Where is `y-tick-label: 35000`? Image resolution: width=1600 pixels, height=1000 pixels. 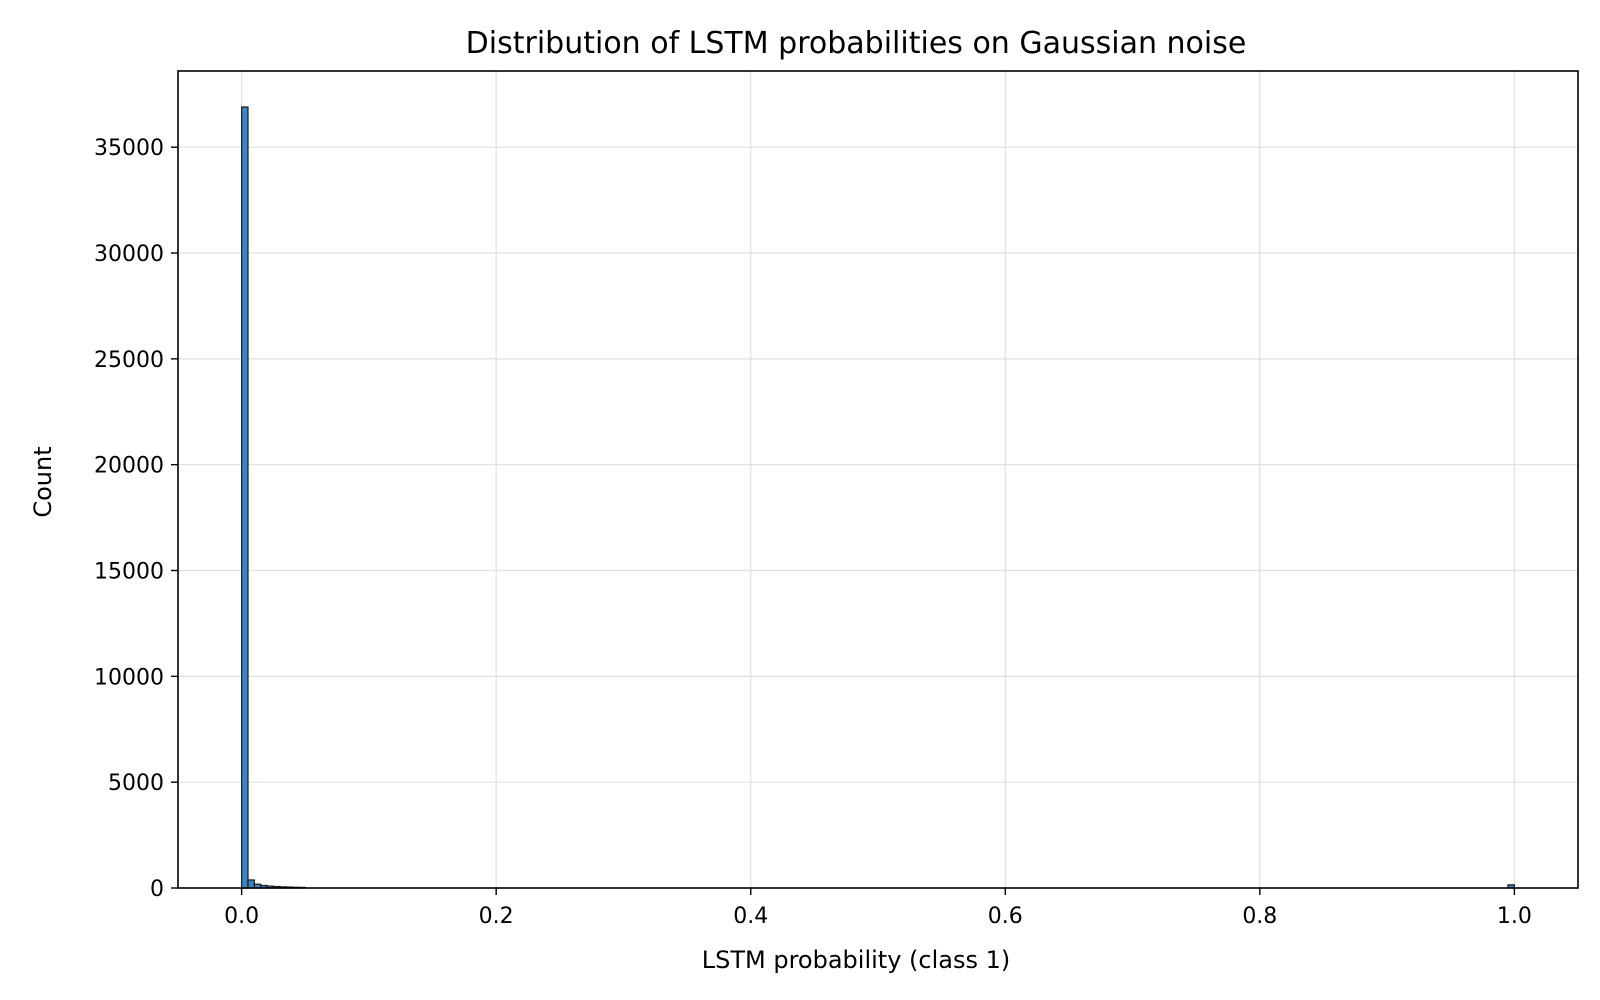 y-tick-label: 35000 is located at coordinates (129, 148).